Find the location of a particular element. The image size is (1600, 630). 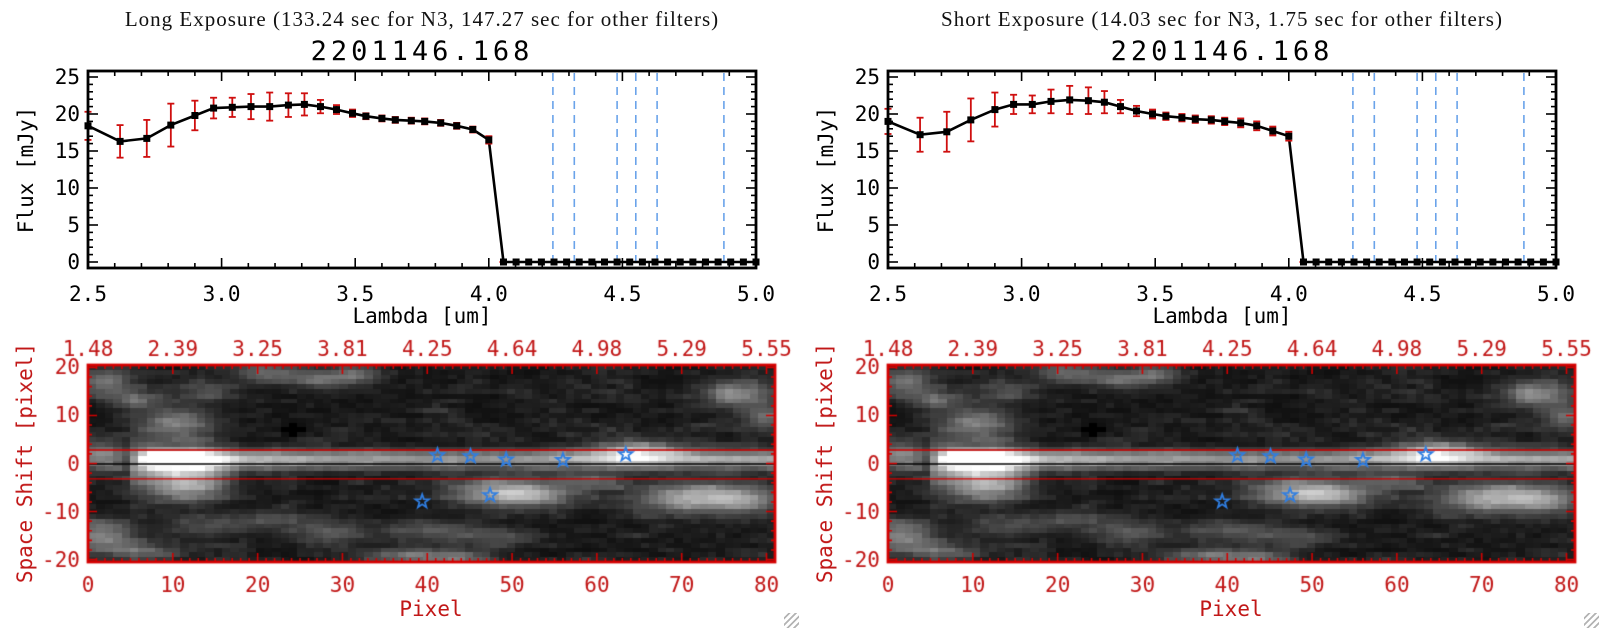

long-target-id: 2201146.168 is located at coordinates (422, 51).